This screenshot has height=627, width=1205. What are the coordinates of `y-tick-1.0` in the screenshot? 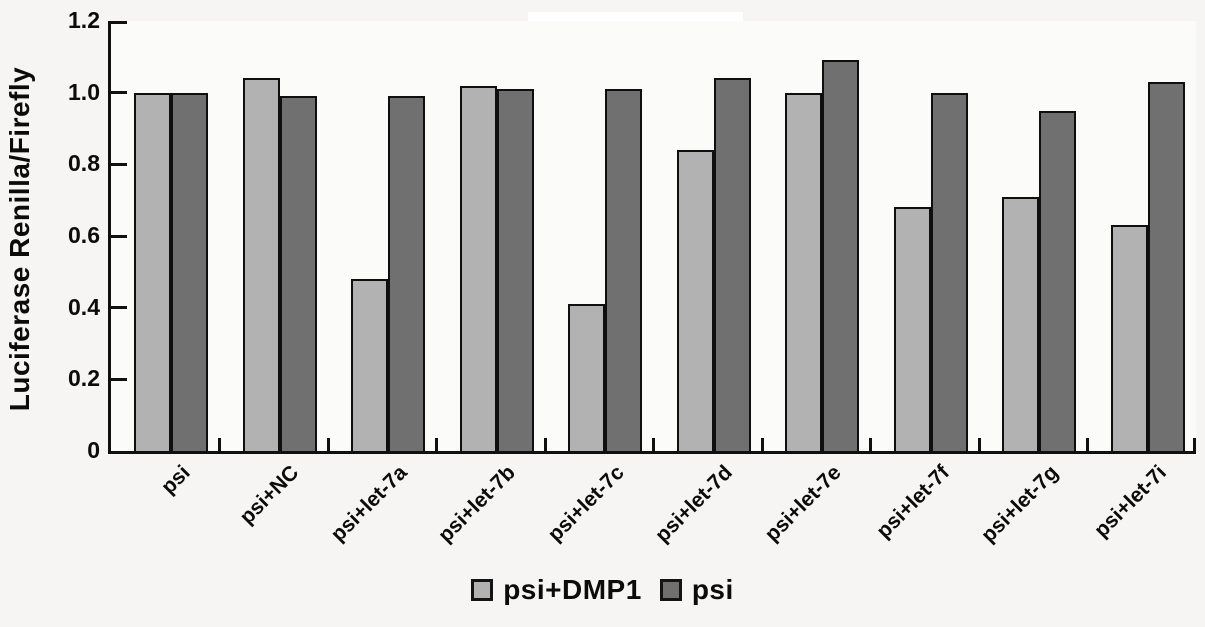 It's located at (119, 93).